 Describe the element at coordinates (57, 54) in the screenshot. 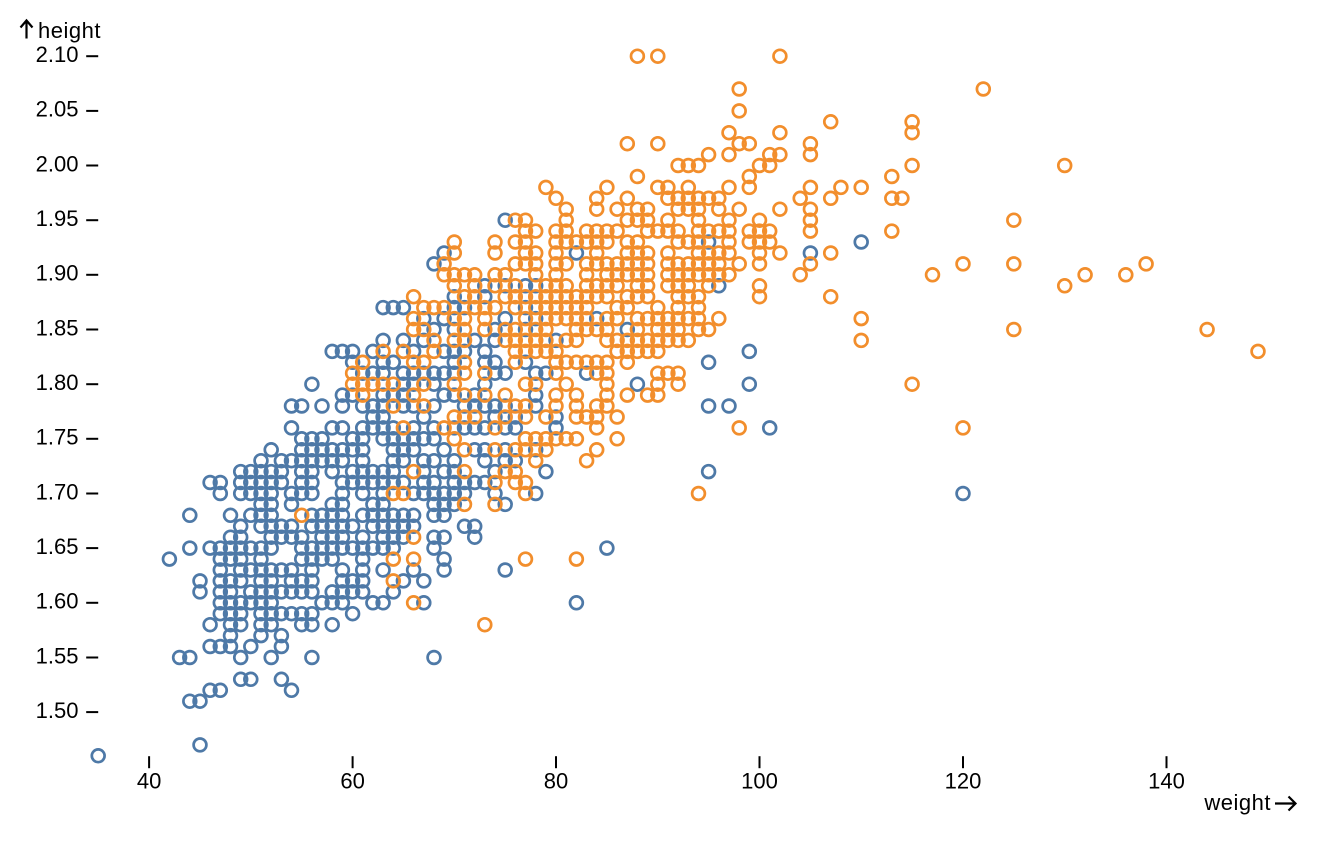

I see `svg-text: 2.10` at that location.